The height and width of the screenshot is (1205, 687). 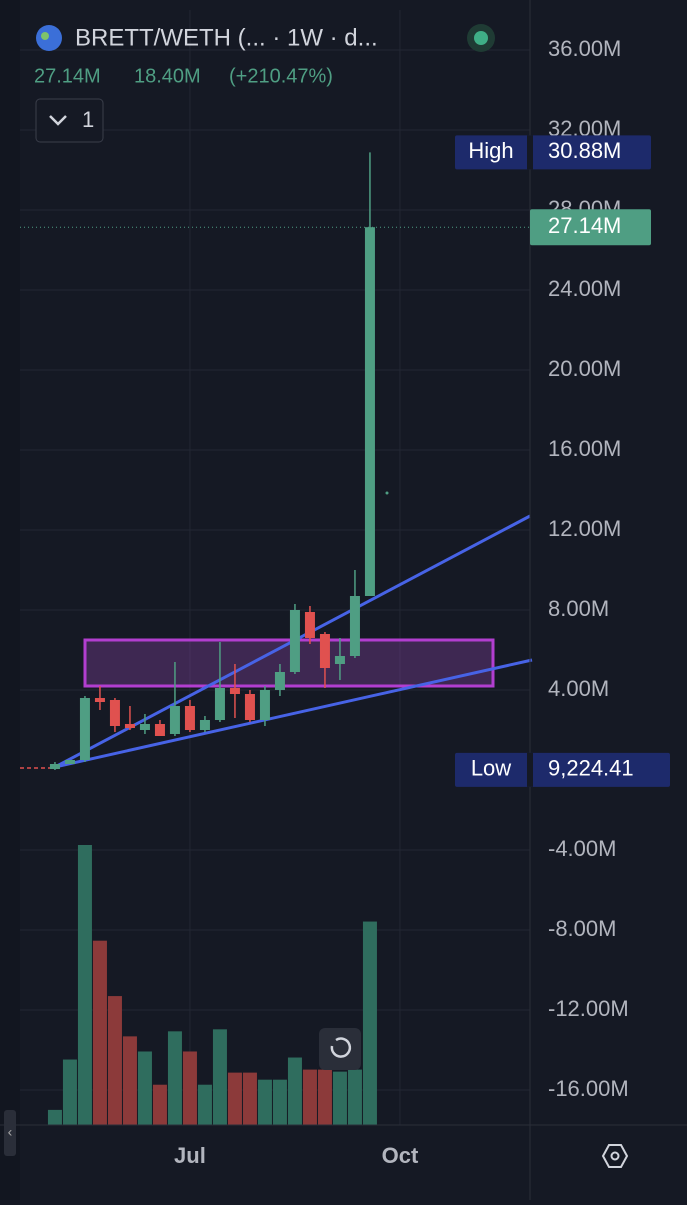 I want to click on last-price-label: 27.14M, so click(x=584, y=225).